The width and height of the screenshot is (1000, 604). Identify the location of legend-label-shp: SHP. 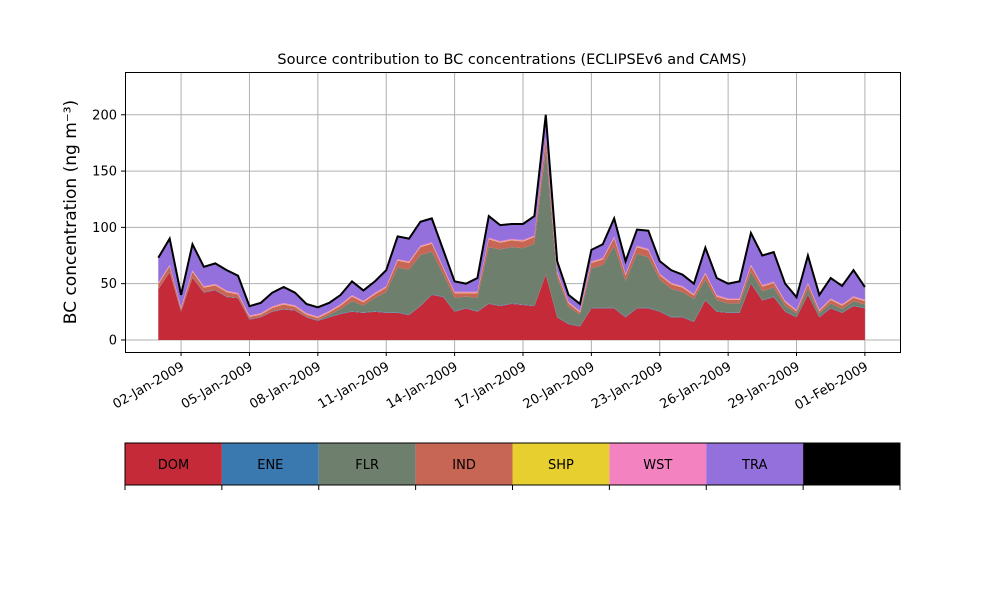
(561, 465).